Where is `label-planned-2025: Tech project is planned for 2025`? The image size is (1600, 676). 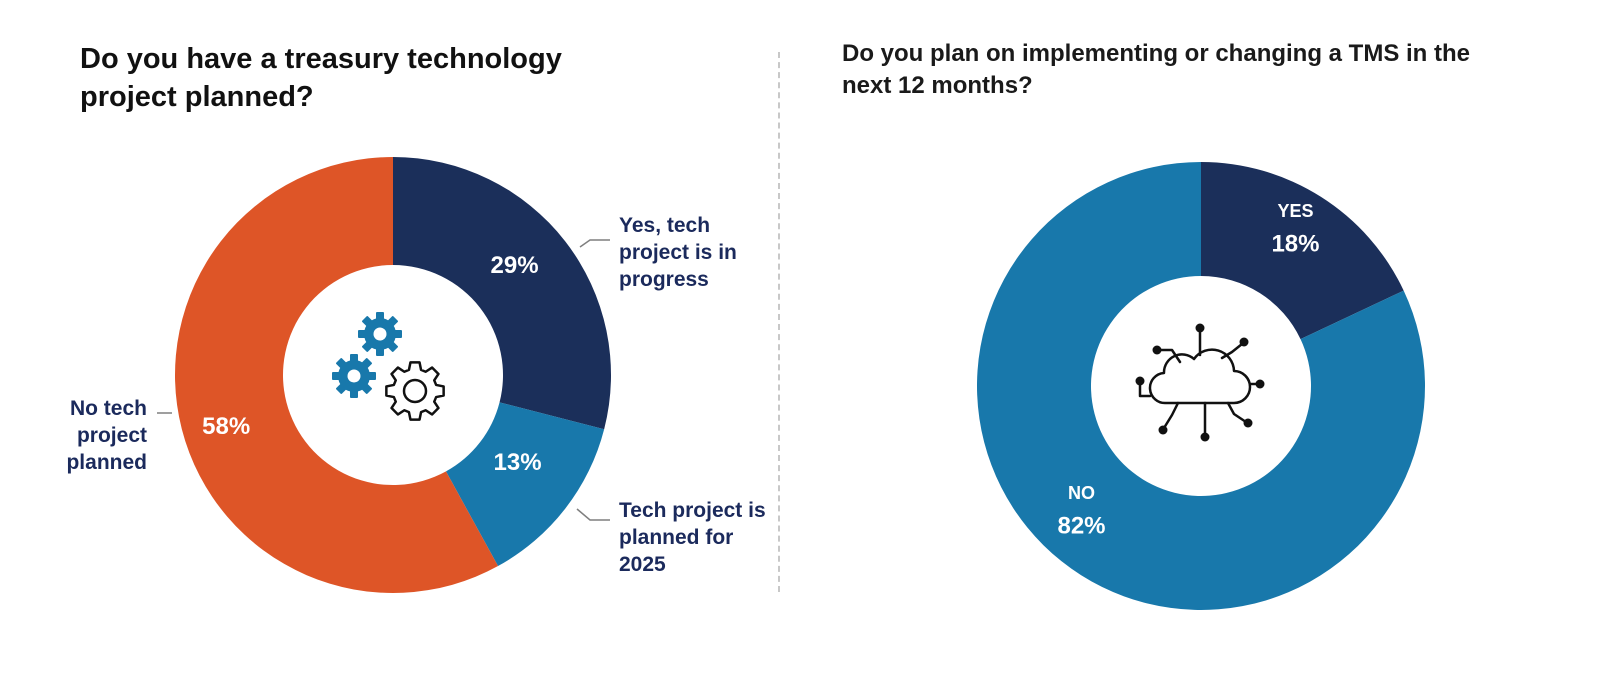 label-planned-2025: Tech project is planned for 2025 is located at coordinates (692, 537).